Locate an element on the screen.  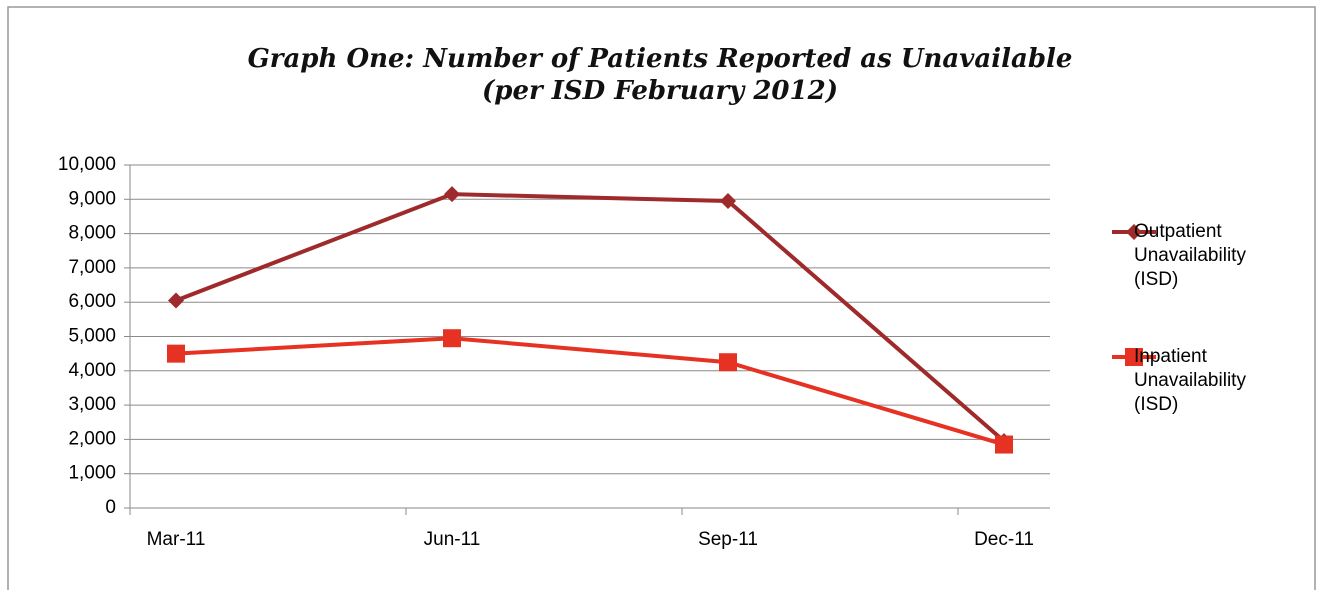
x-tick-label: Dec-11 is located at coordinates (1004, 539).